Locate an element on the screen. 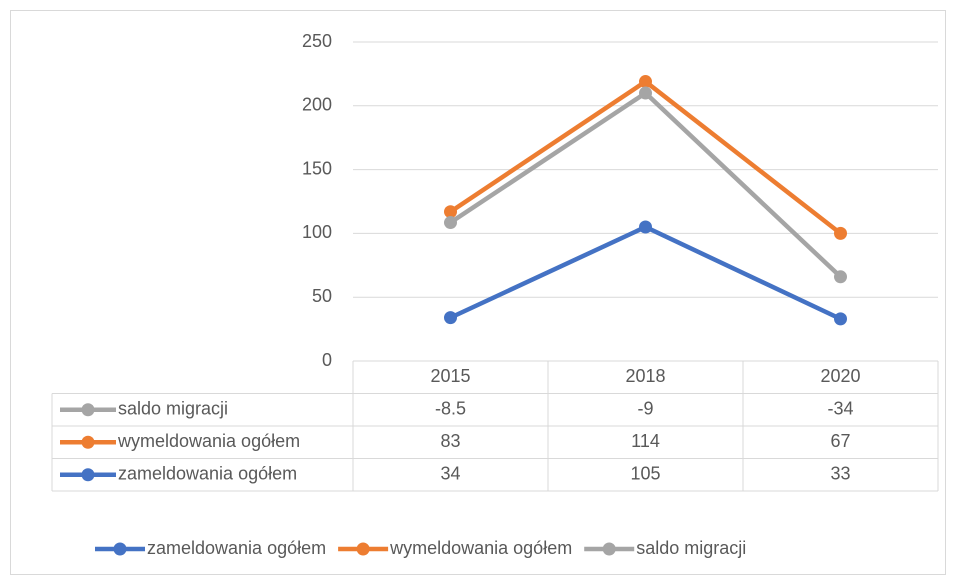 Image resolution: width=956 pixels, height=586 pixels. y-tick-label: 50 is located at coordinates (322, 296).